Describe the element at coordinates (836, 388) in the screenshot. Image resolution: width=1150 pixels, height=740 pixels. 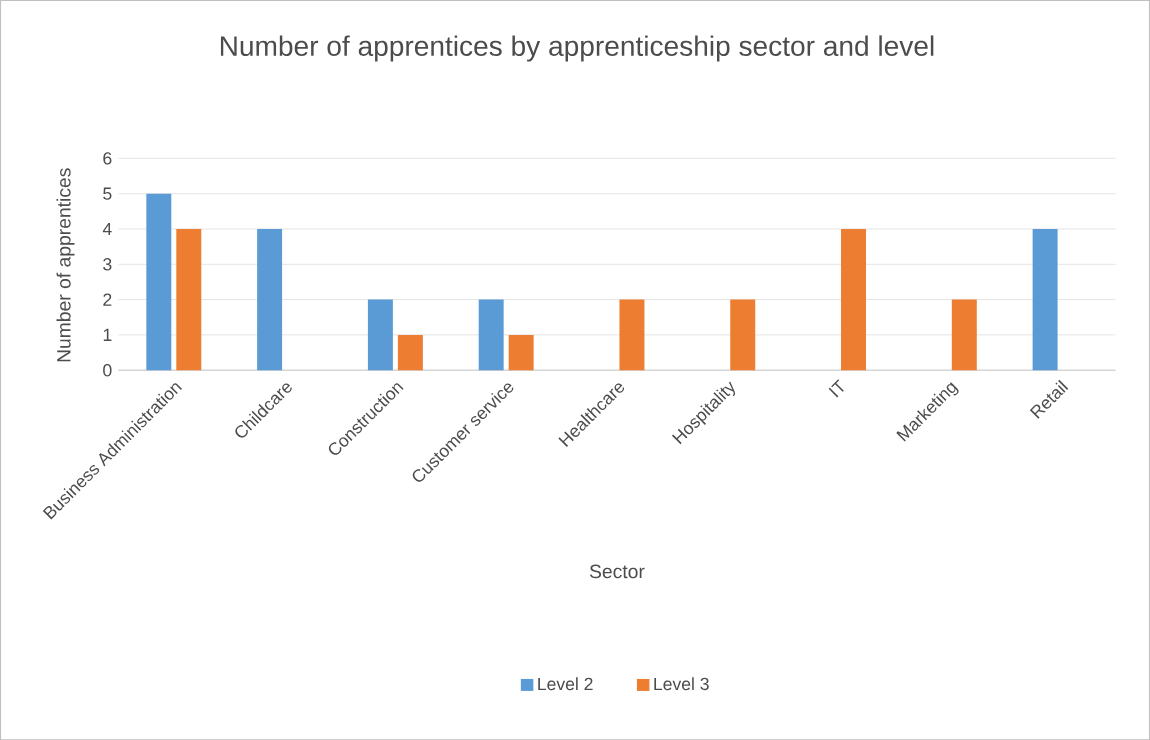
I see `x-tick-label: IT` at that location.